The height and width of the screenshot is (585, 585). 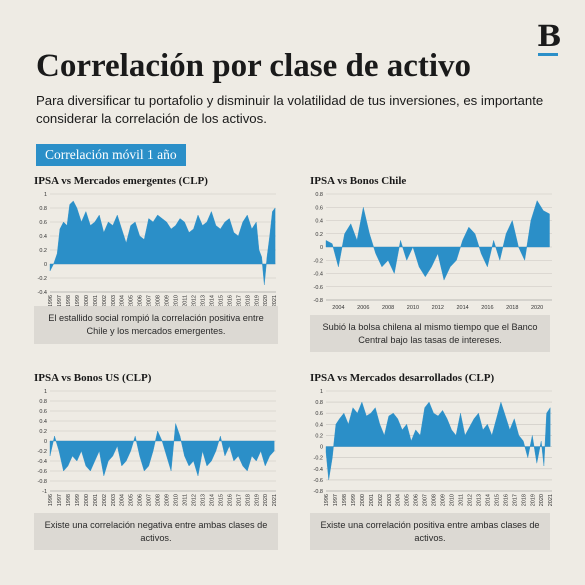 What do you see at coordinates (358, 181) in the screenshot?
I see `chart-title: IPSA vs Bonos Chile` at bounding box center [358, 181].